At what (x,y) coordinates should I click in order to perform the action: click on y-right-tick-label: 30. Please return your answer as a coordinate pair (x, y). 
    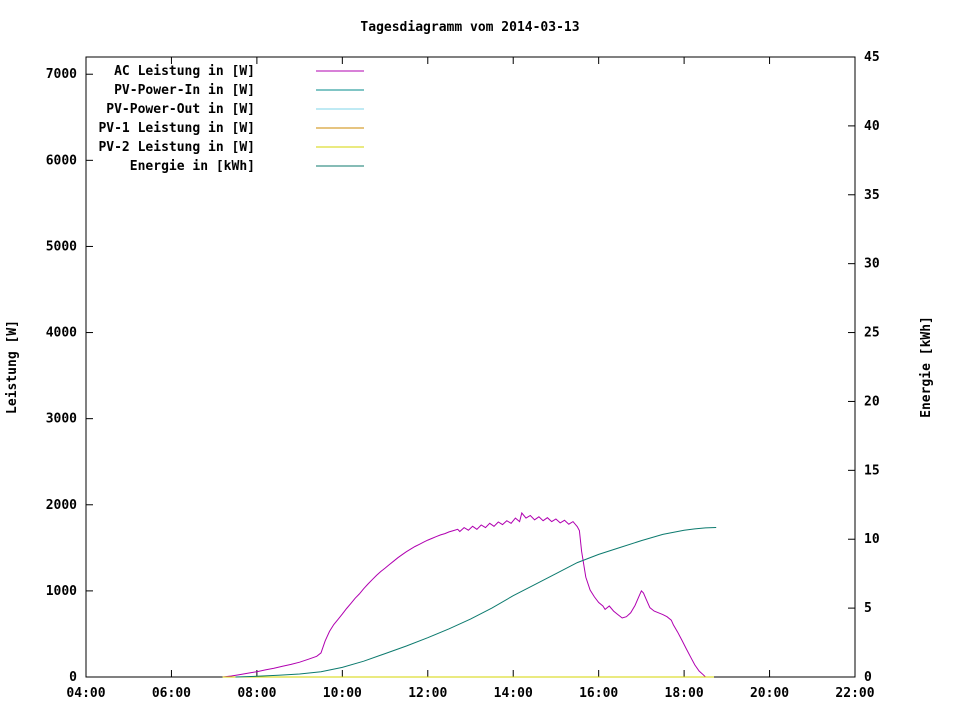
    Looking at the image, I should click on (872, 264).